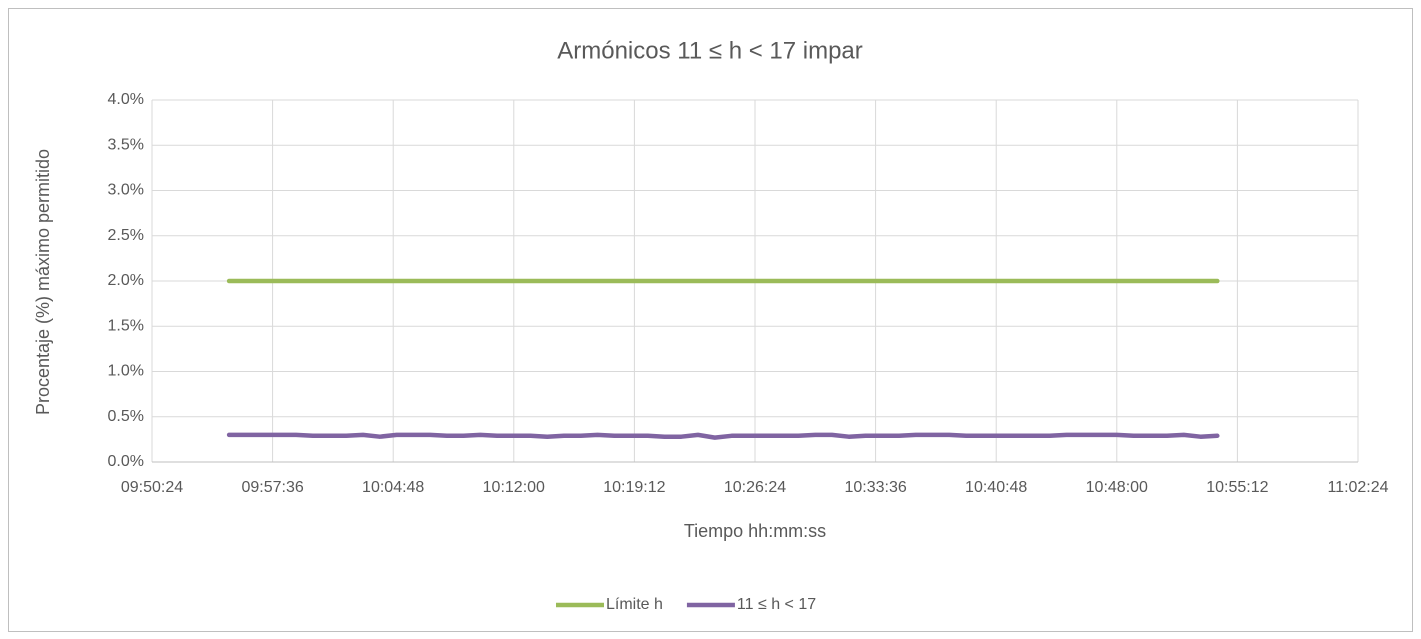 The image size is (1421, 639). What do you see at coordinates (152, 487) in the screenshot?
I see `x-tick-label: 09:50:24` at bounding box center [152, 487].